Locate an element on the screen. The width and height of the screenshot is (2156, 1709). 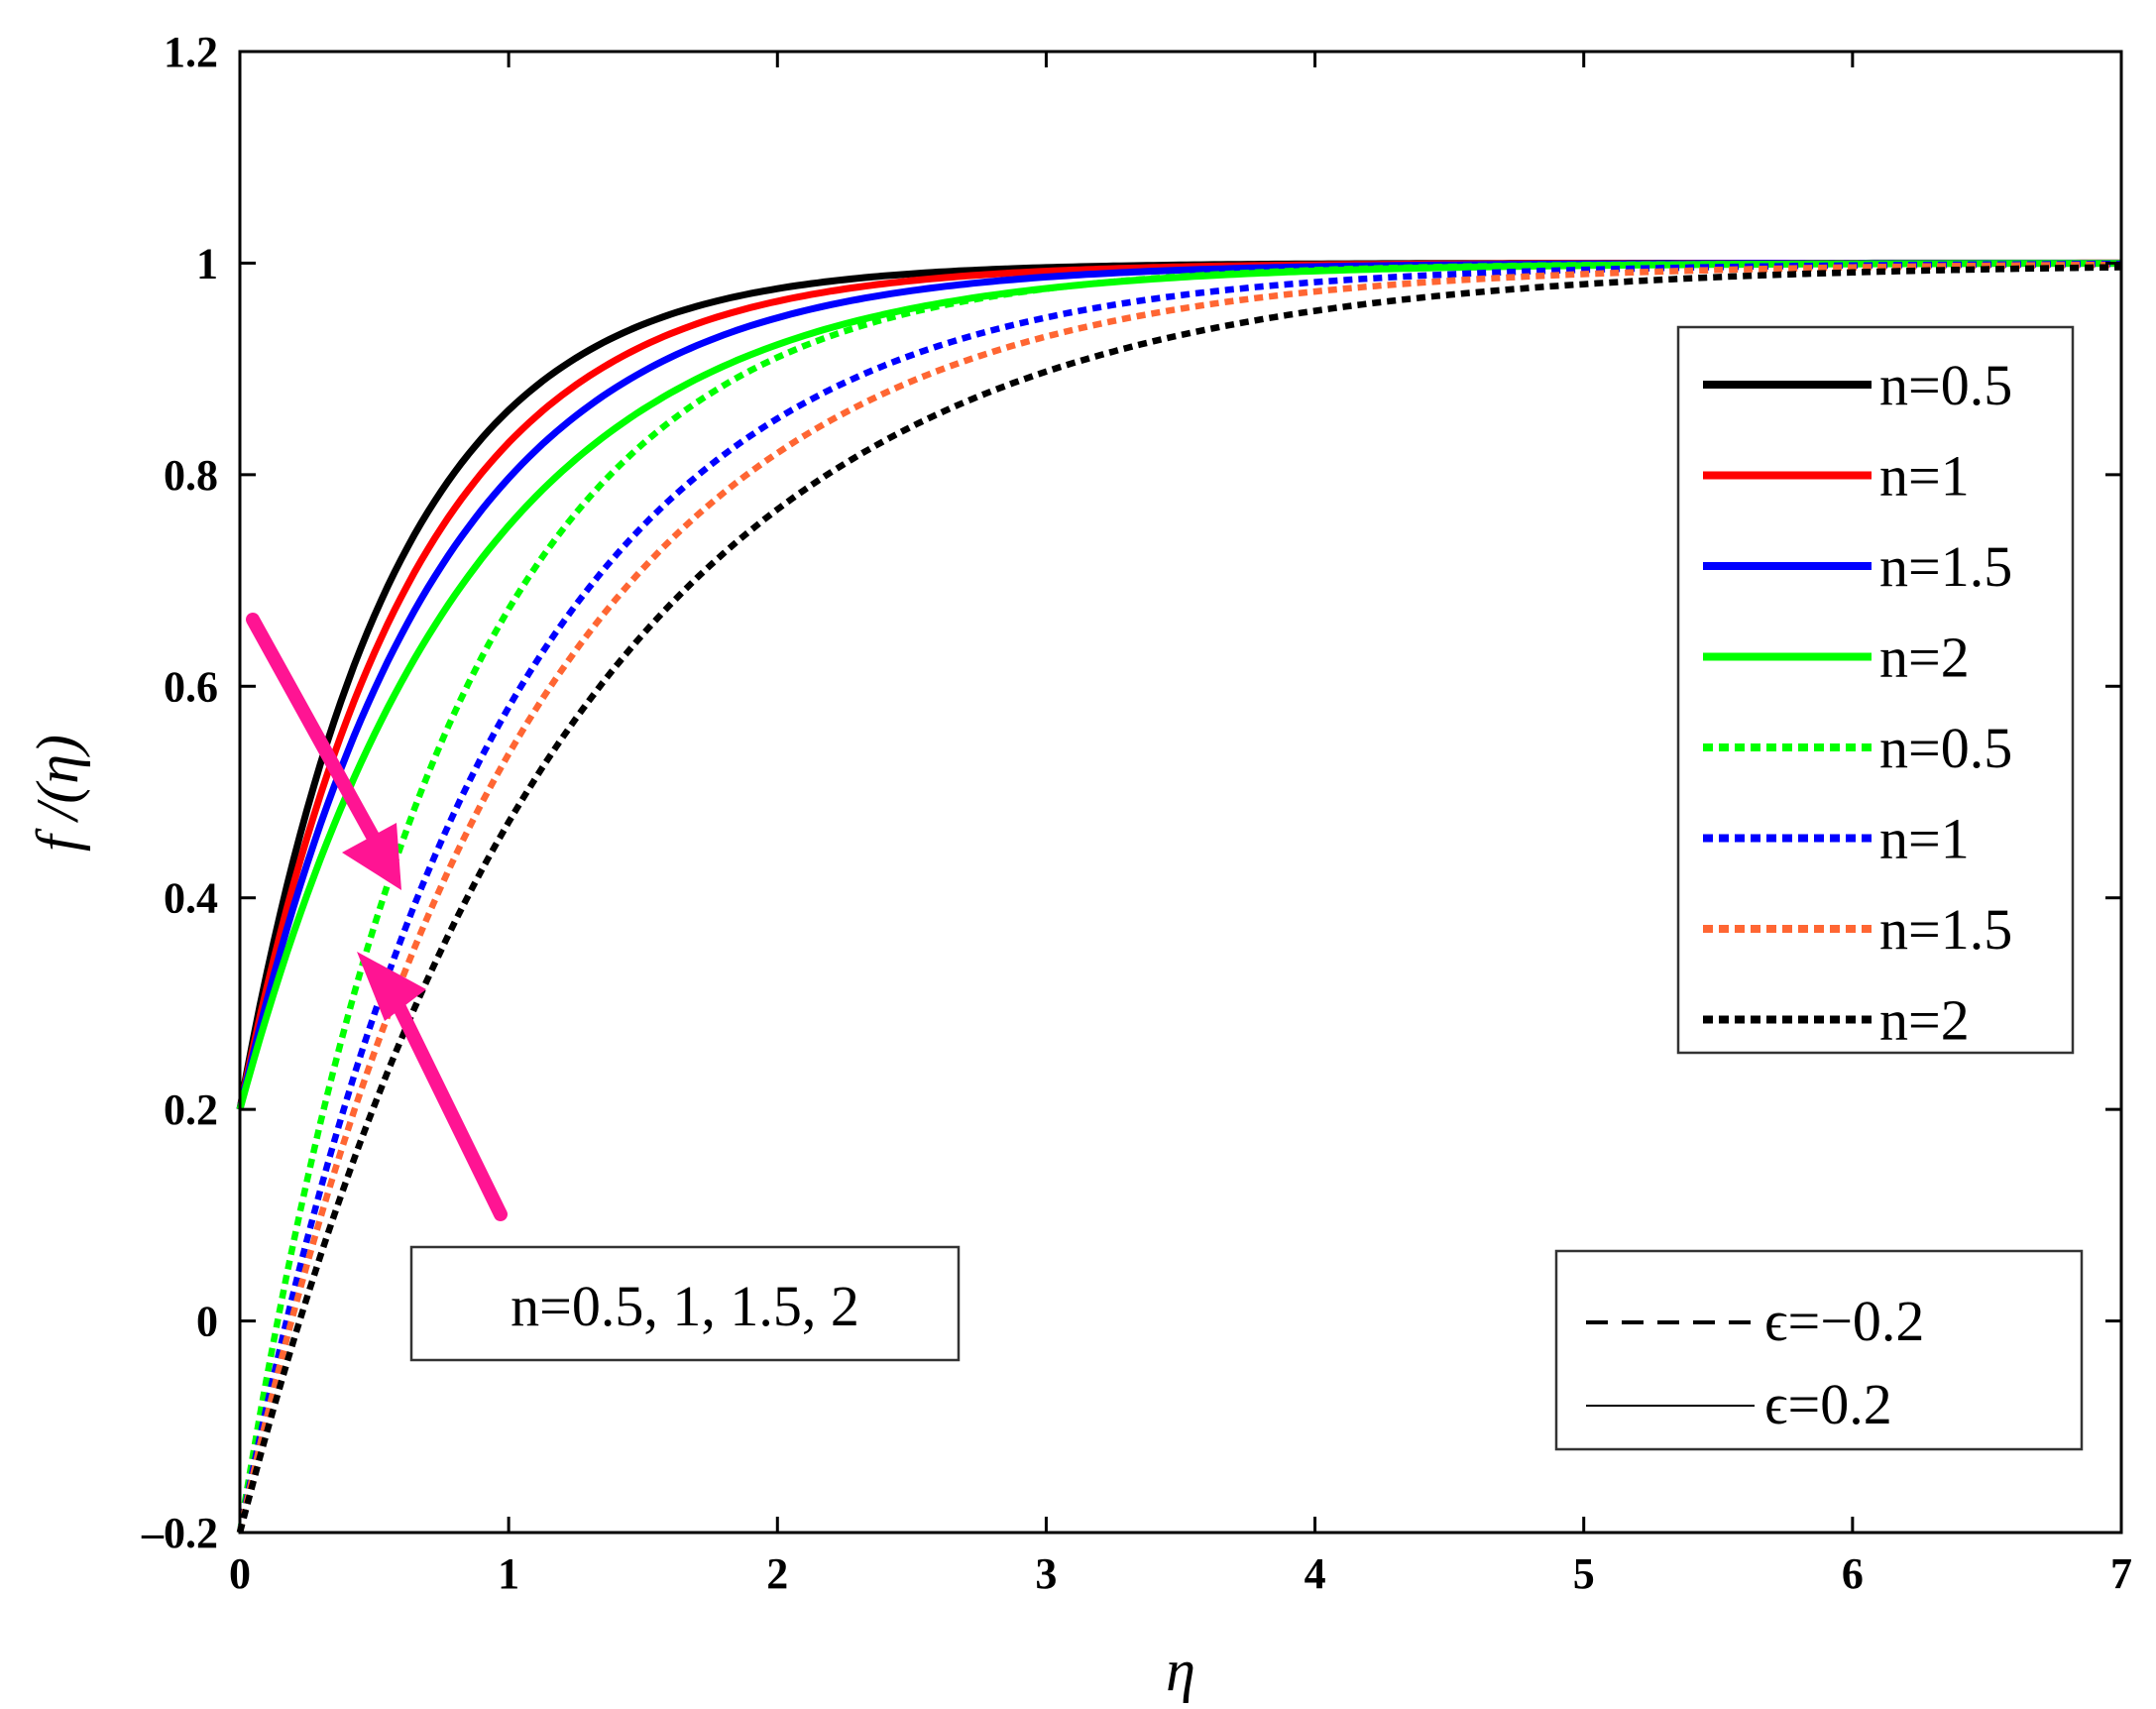
y-tick-label: 1 is located at coordinates (207, 263).